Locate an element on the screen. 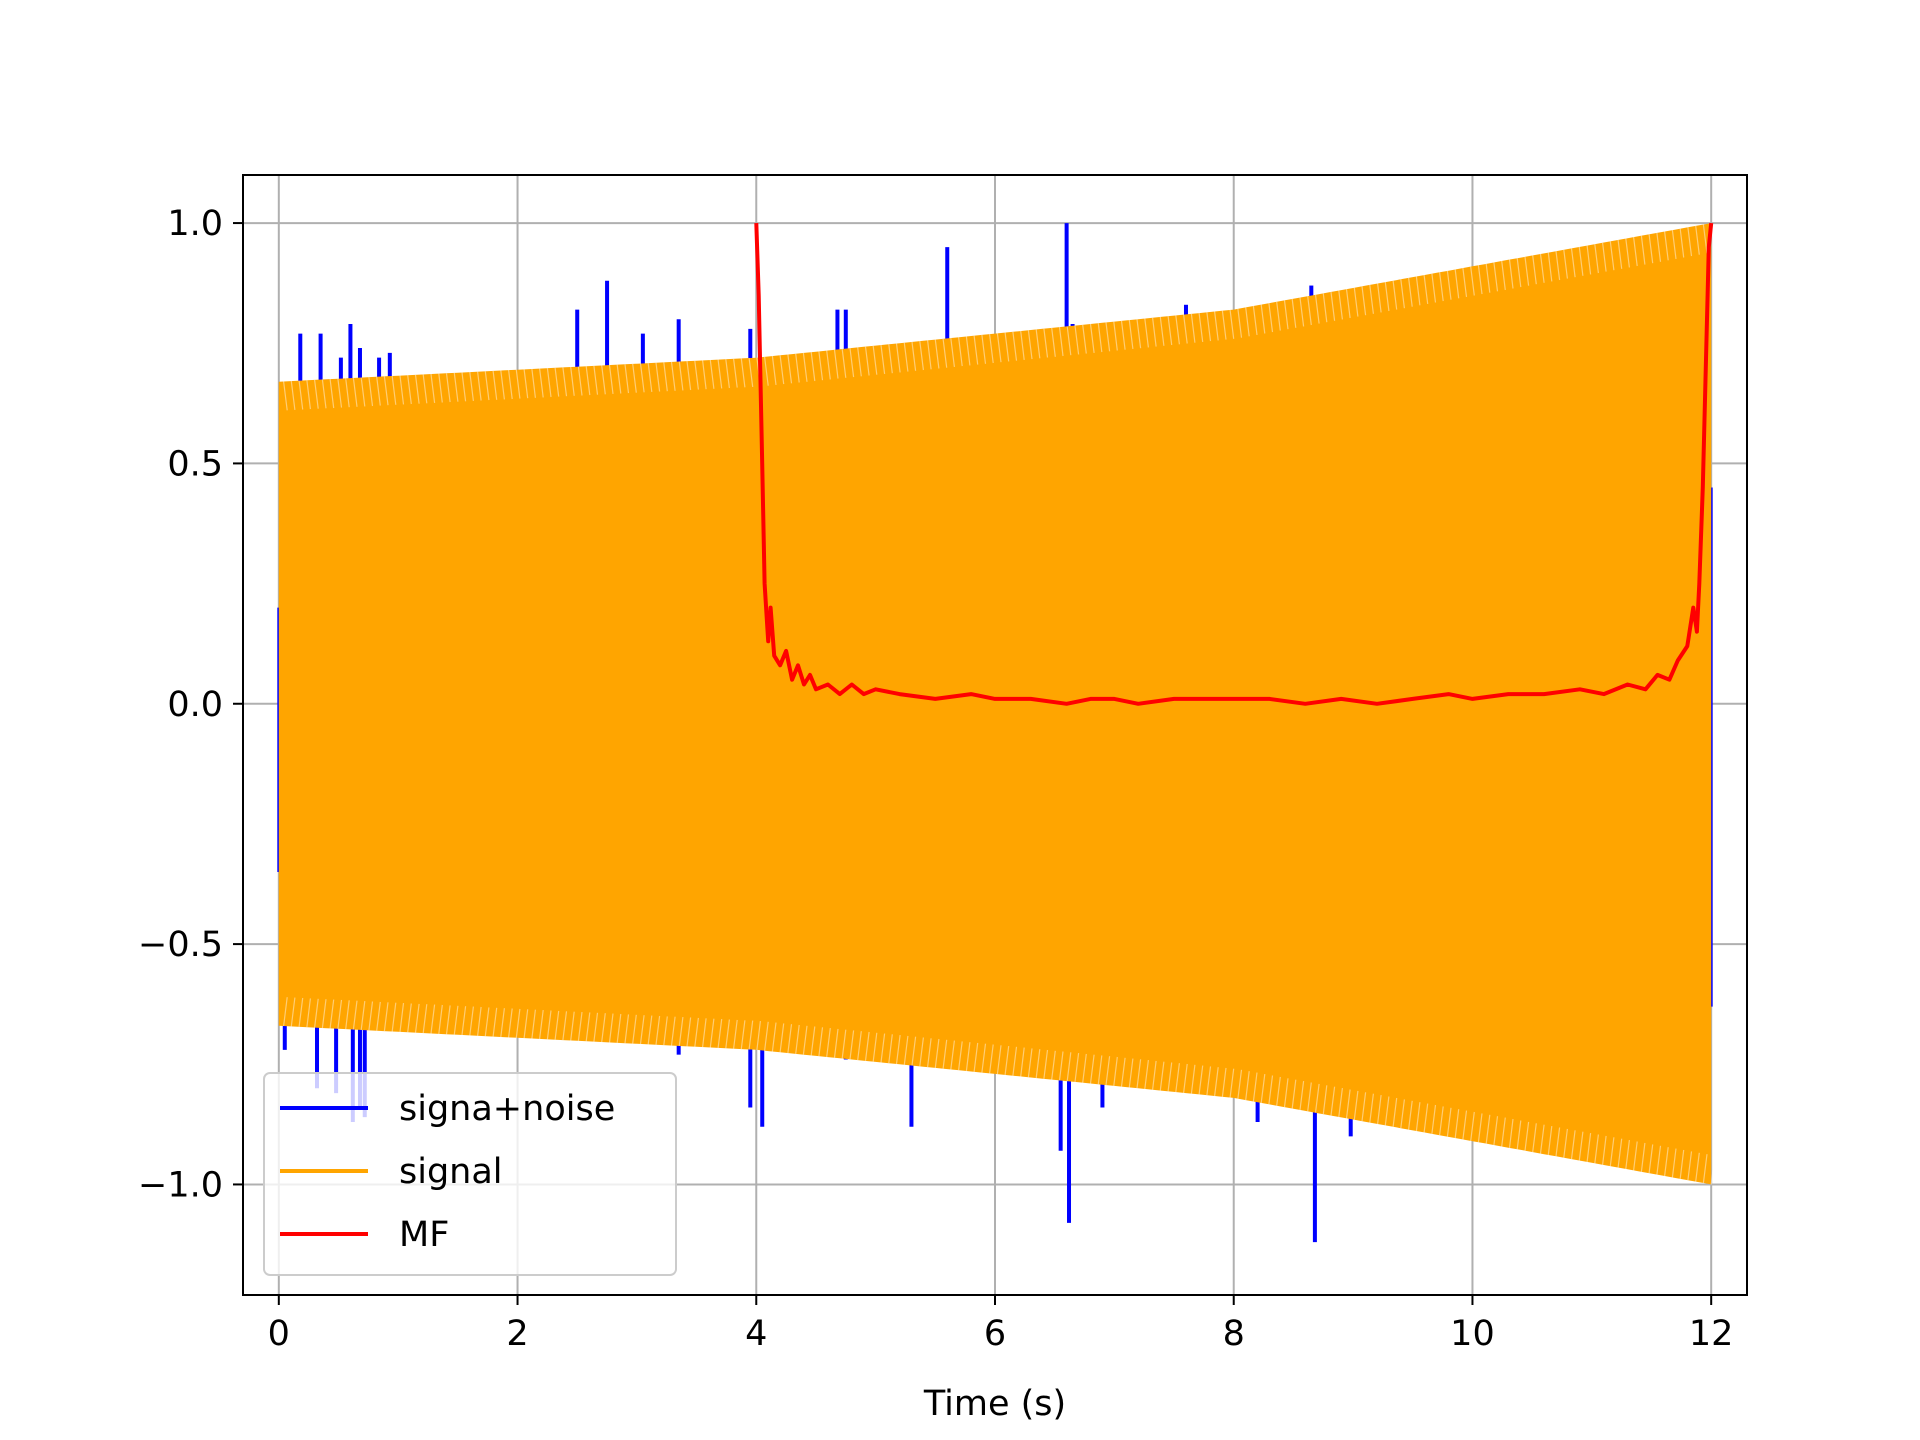 This screenshot has width=1920, height=1440. x-tick-label: 10 is located at coordinates (1472, 1334).